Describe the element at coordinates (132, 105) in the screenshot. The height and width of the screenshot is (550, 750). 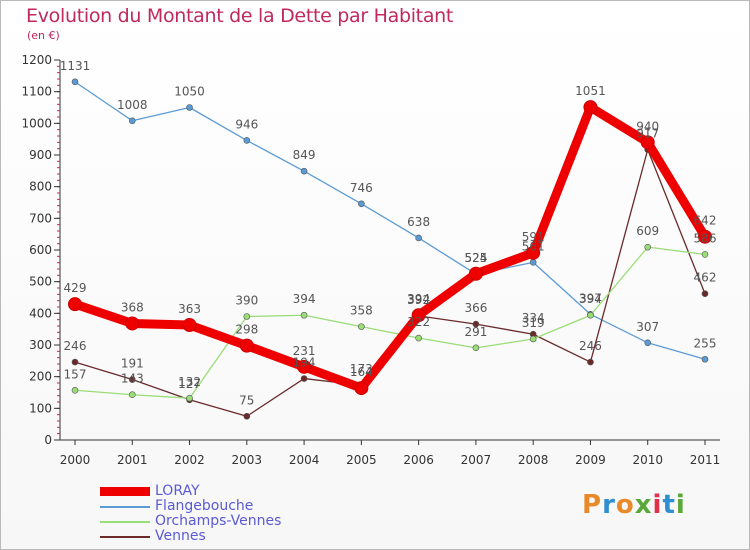
I see `data-label: 1008` at that location.